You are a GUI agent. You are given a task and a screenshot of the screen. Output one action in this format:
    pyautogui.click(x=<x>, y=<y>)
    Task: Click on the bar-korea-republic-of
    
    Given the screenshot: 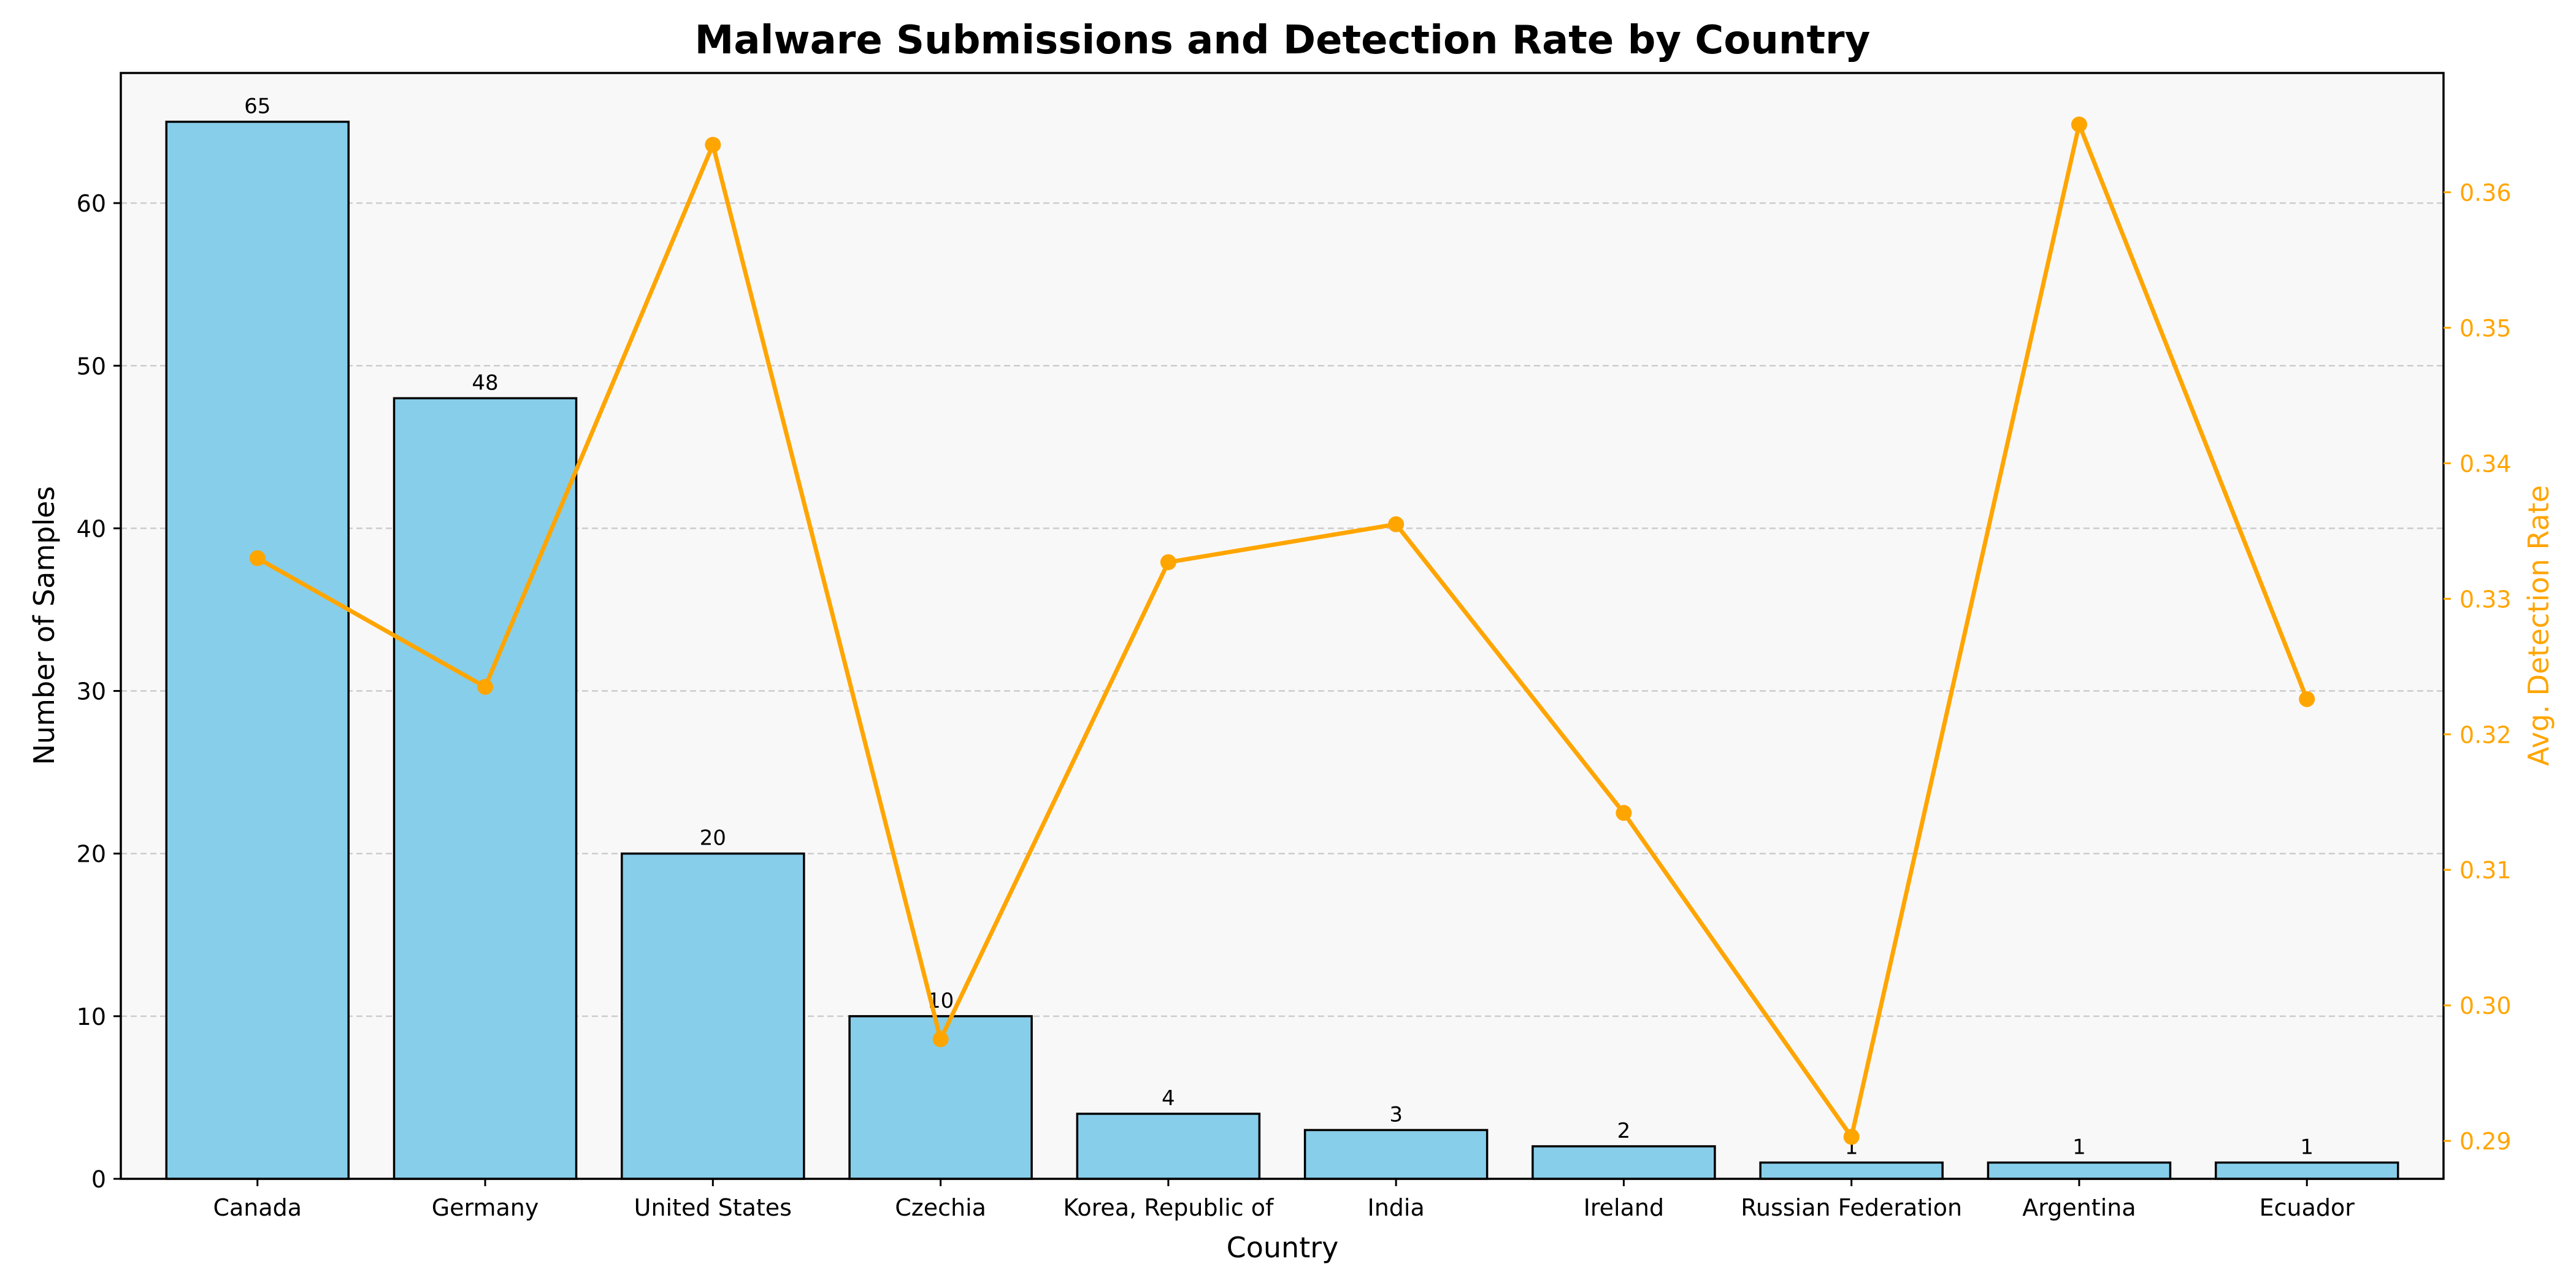 What is the action you would take?
    pyautogui.click(x=1168, y=1146)
    